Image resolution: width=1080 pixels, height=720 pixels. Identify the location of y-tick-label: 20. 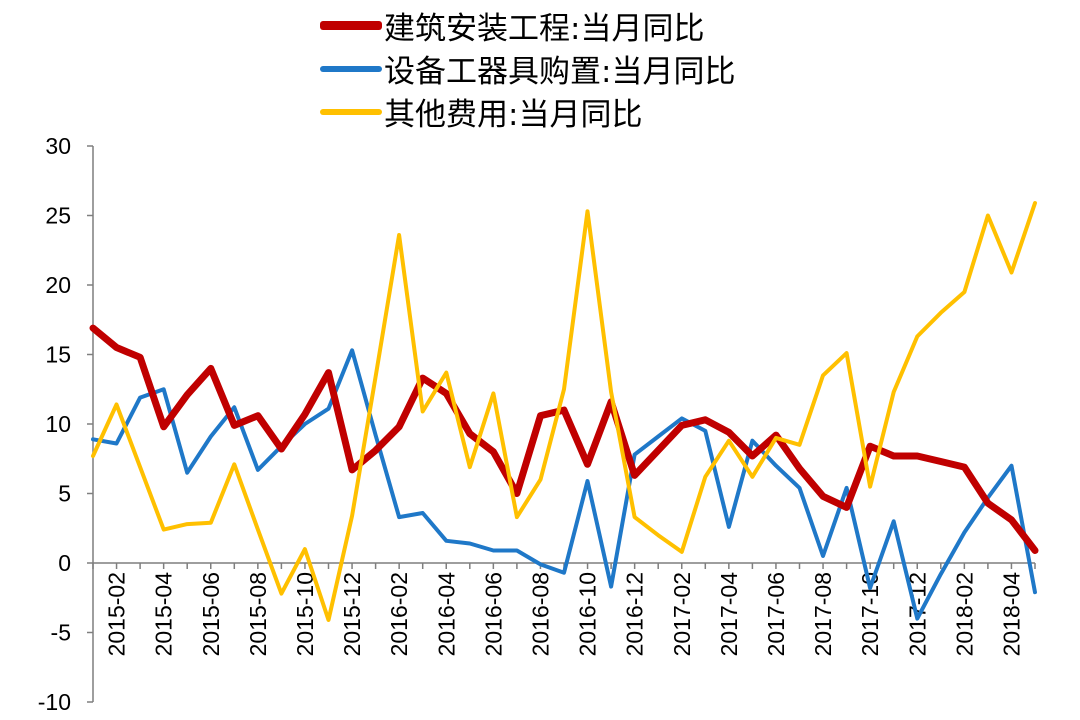
(58, 285).